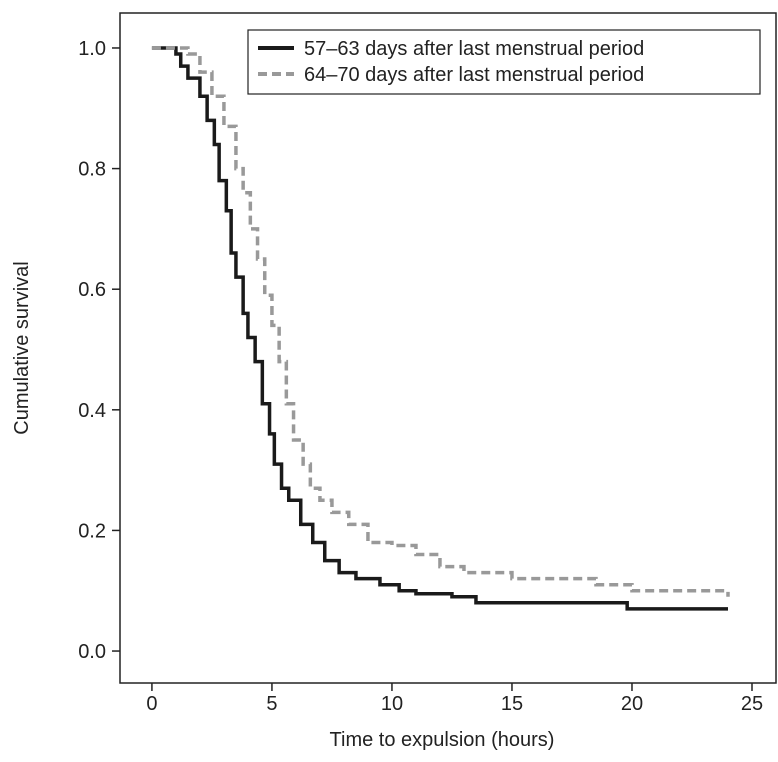 This screenshot has width=778, height=762. Describe the element at coordinates (474, 49) in the screenshot. I see `legend-label: 57–63 days after last menstrual period` at that location.